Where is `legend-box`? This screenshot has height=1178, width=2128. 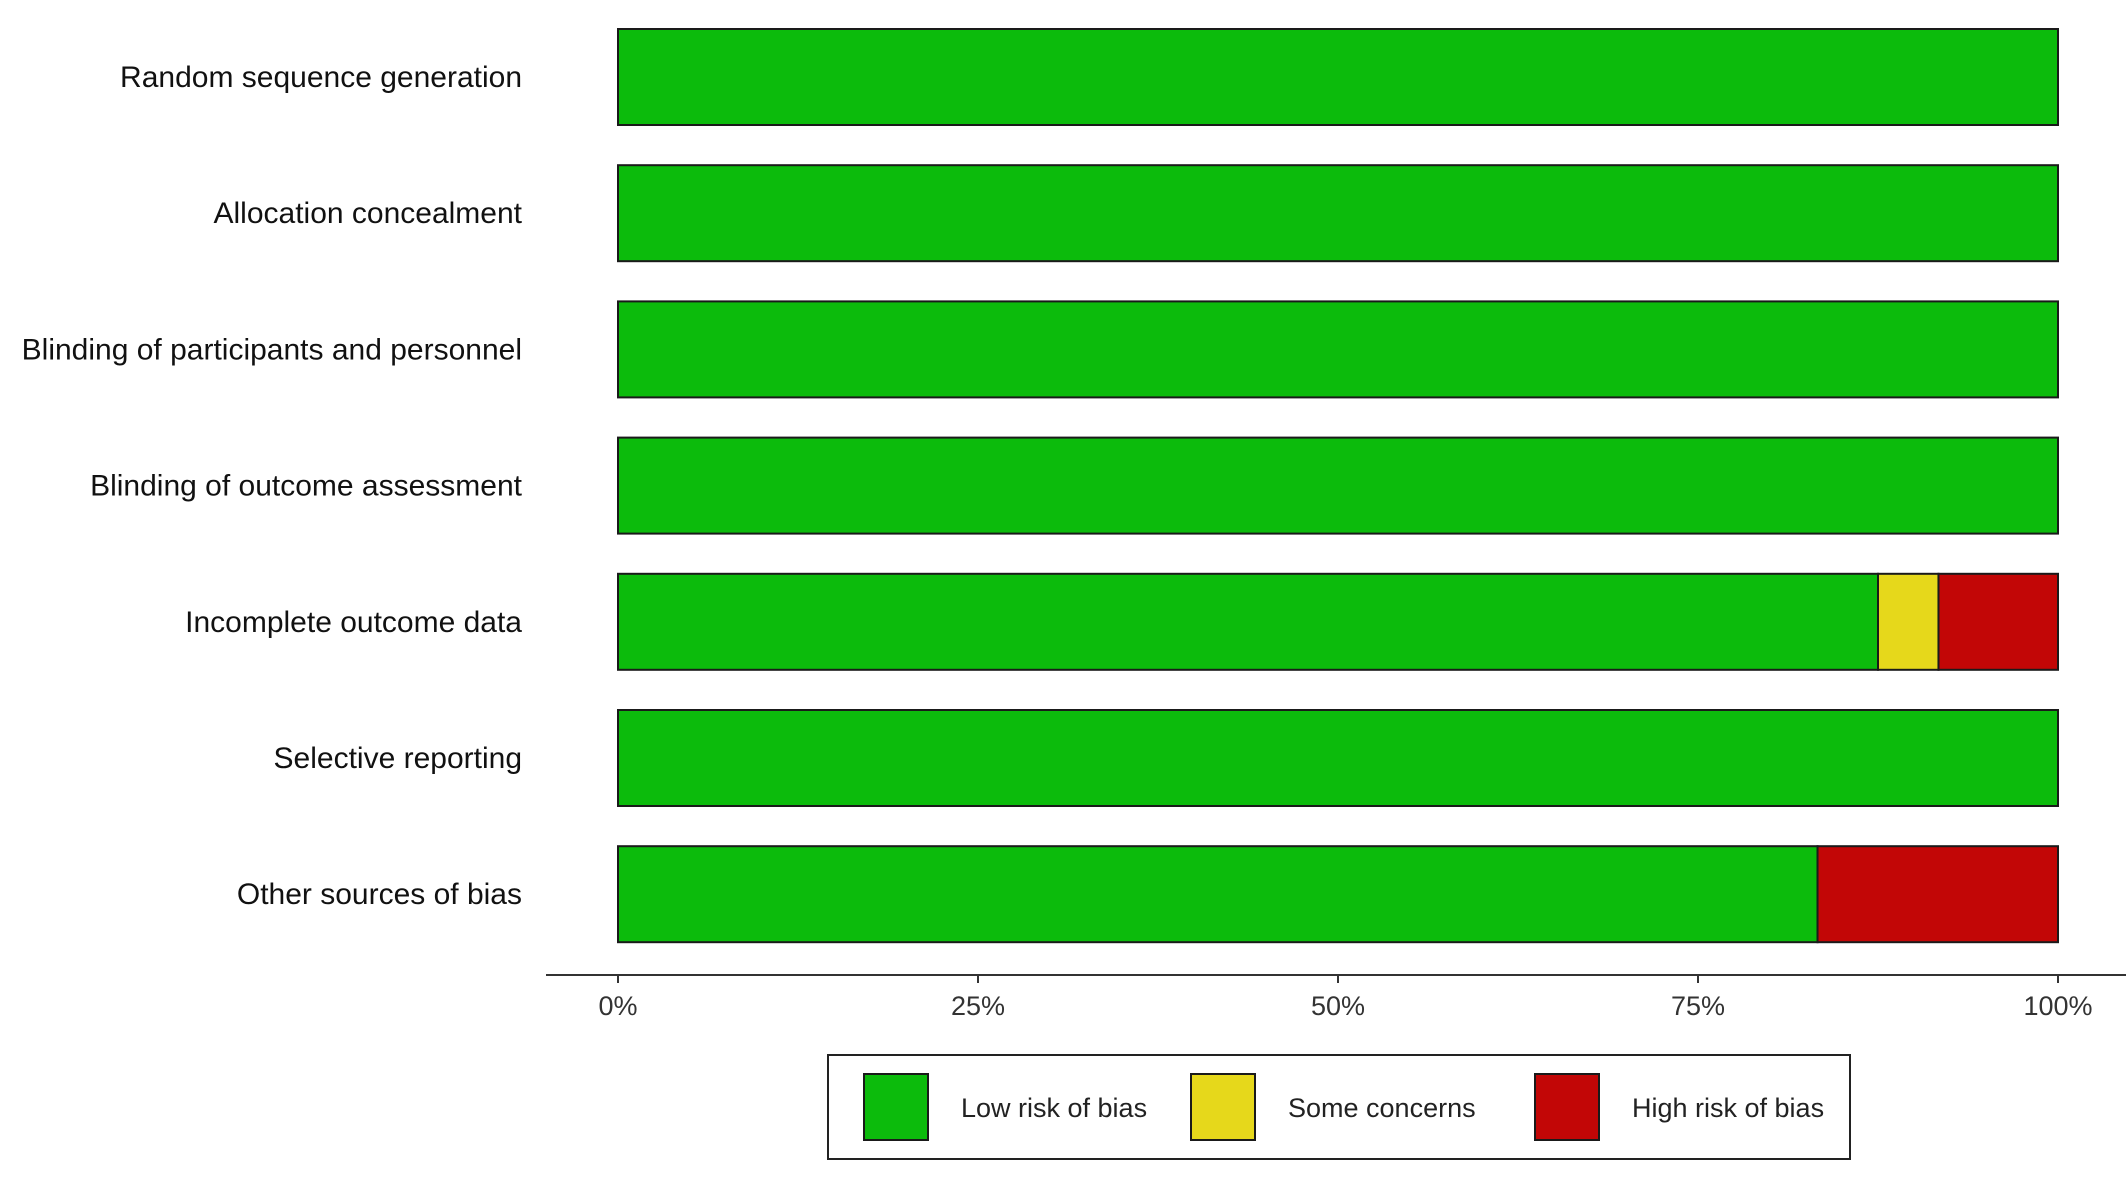
legend-box is located at coordinates (1339, 1107).